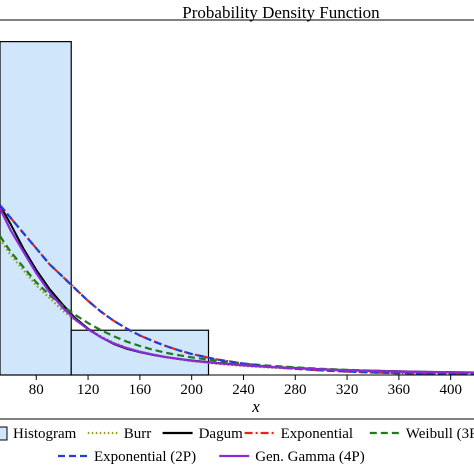 This screenshot has height=474, width=474. Describe the element at coordinates (140, 390) in the screenshot. I see `x-tick-label-160: 160` at that location.